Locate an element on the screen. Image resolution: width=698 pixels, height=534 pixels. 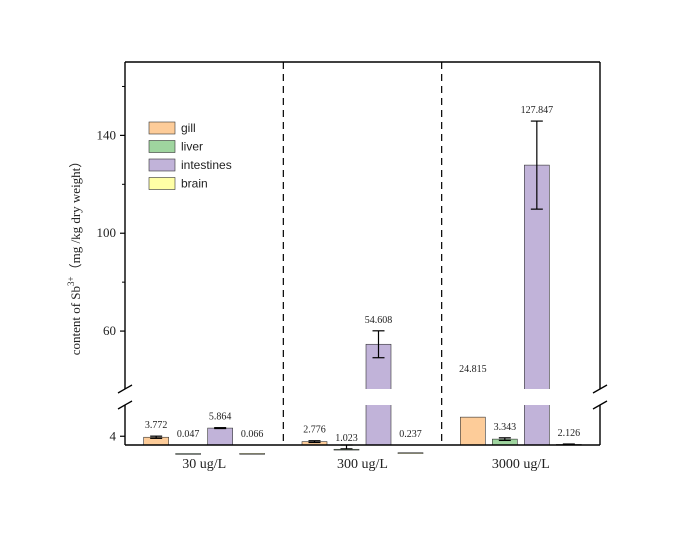
value-label-brain-1: 0.237 is located at coordinates (410, 434).